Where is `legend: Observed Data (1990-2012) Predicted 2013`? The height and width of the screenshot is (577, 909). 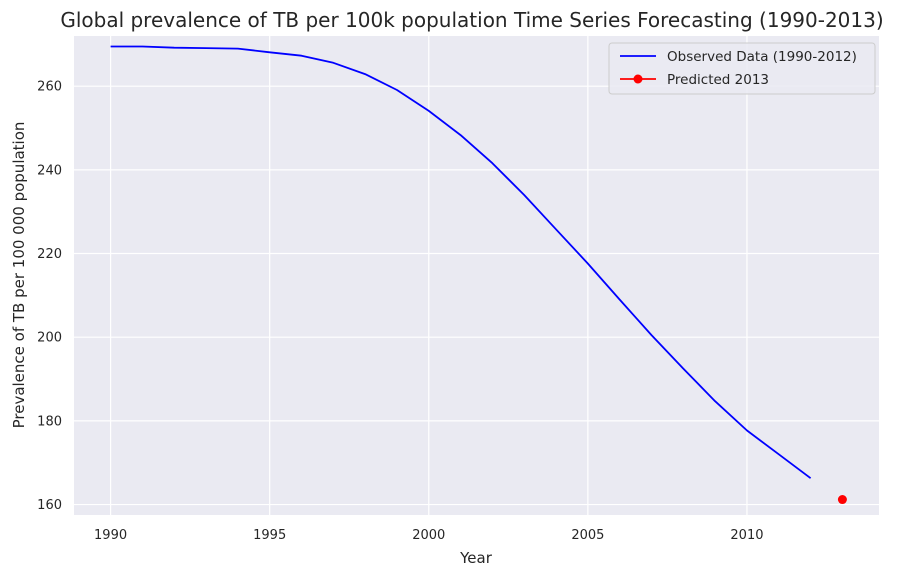 legend: Observed Data (1990-2012) Predicted 2013 is located at coordinates (742, 68).